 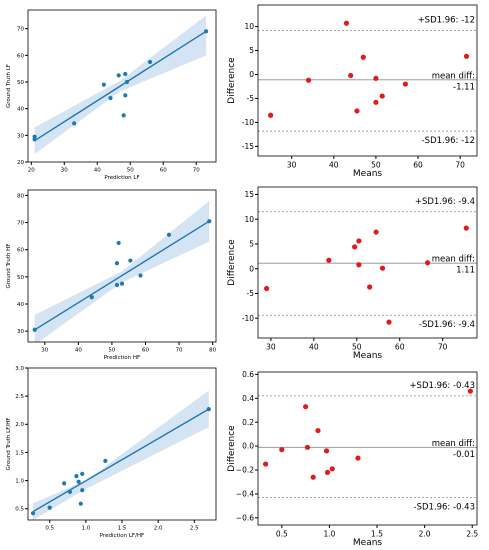 I want to click on y-tick-label: 0.6, so click(x=248, y=374).